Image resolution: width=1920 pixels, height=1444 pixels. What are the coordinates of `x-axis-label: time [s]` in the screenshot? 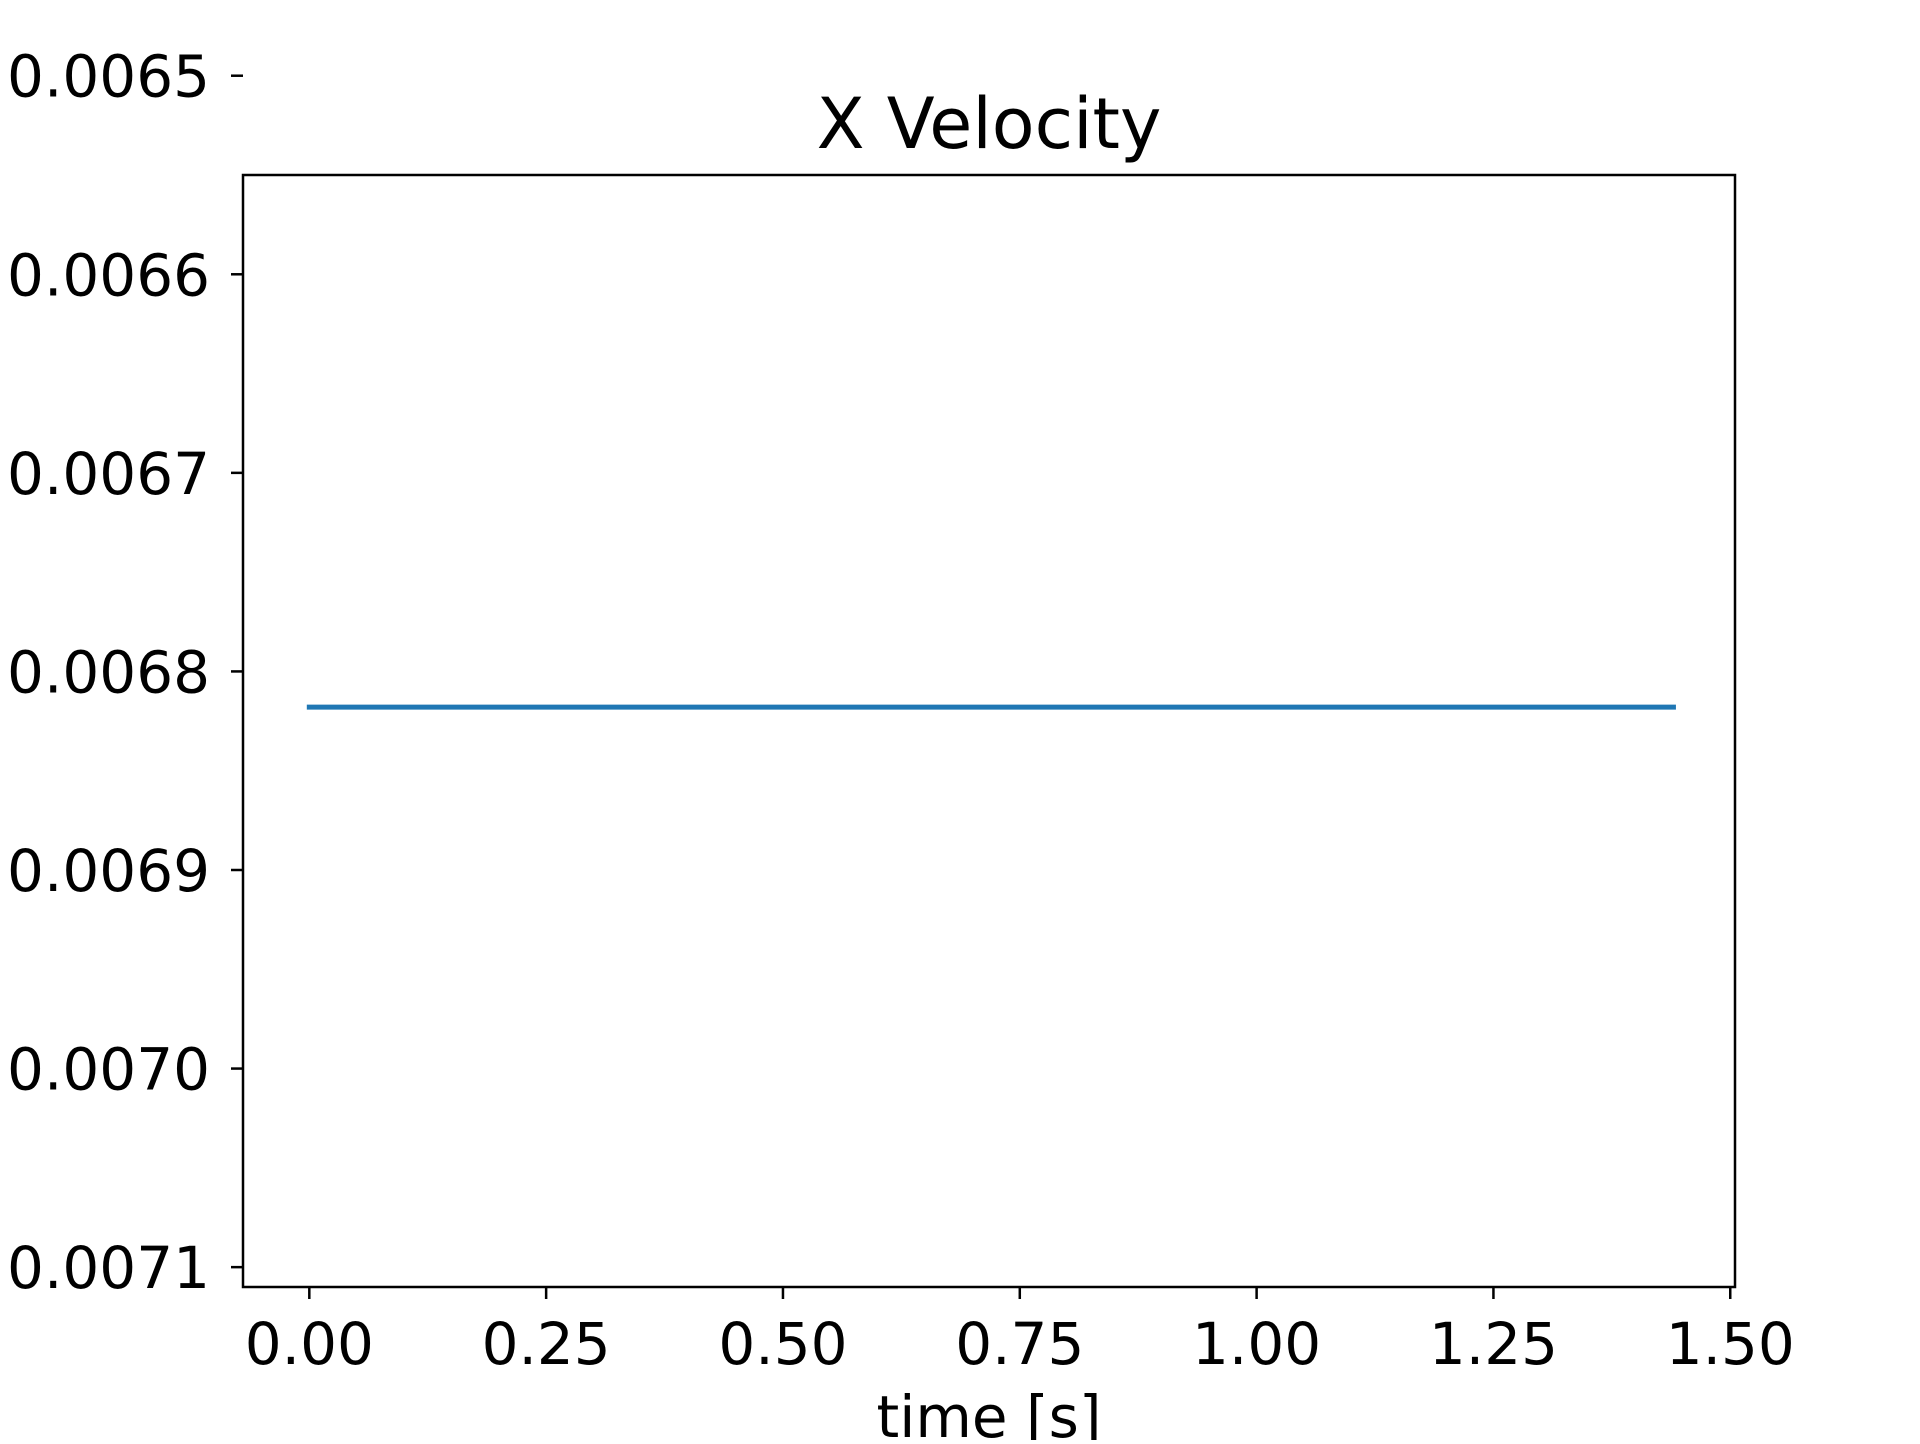 It's located at (989, 1411).